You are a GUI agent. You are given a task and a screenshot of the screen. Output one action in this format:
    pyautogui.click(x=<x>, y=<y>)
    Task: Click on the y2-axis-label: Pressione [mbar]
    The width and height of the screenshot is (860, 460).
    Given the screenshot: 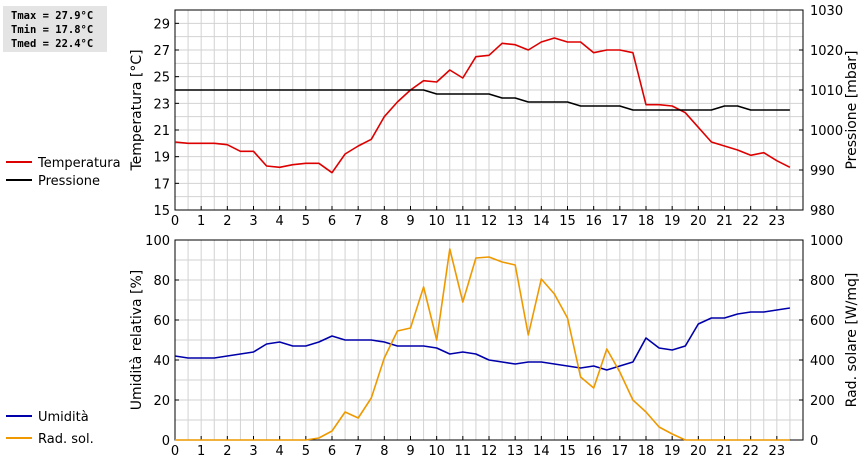 What is the action you would take?
    pyautogui.click(x=852, y=109)
    